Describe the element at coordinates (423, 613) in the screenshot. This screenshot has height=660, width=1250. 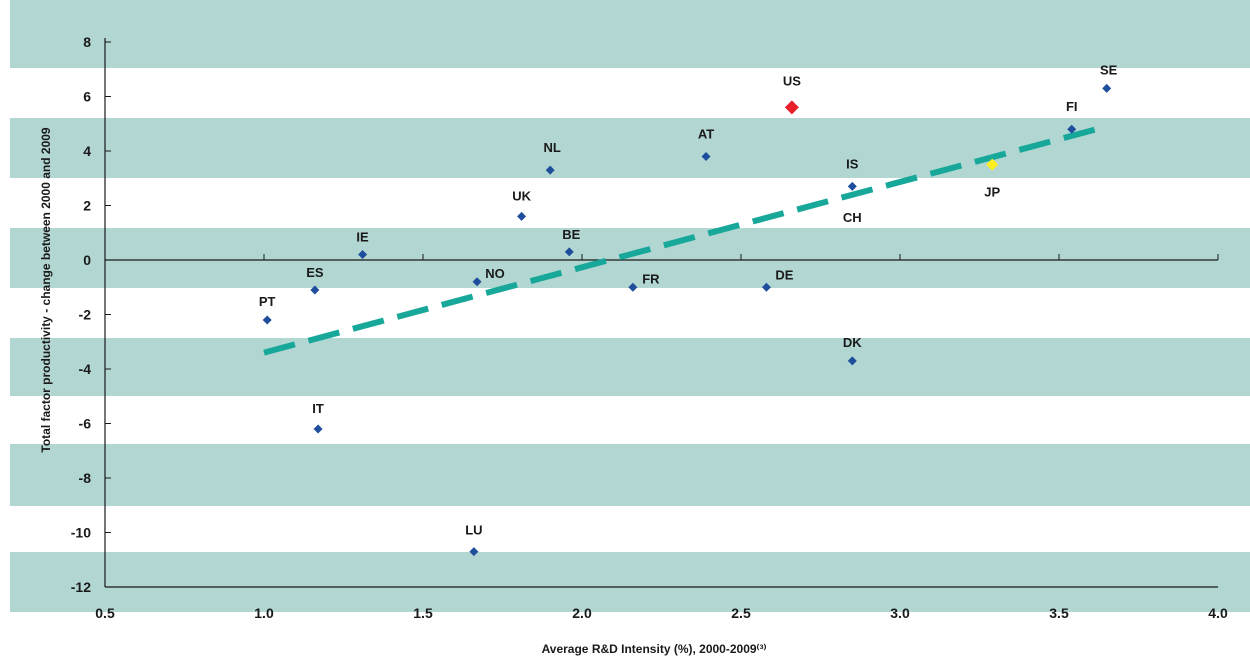
I see `x-tick-label: 1.5` at that location.